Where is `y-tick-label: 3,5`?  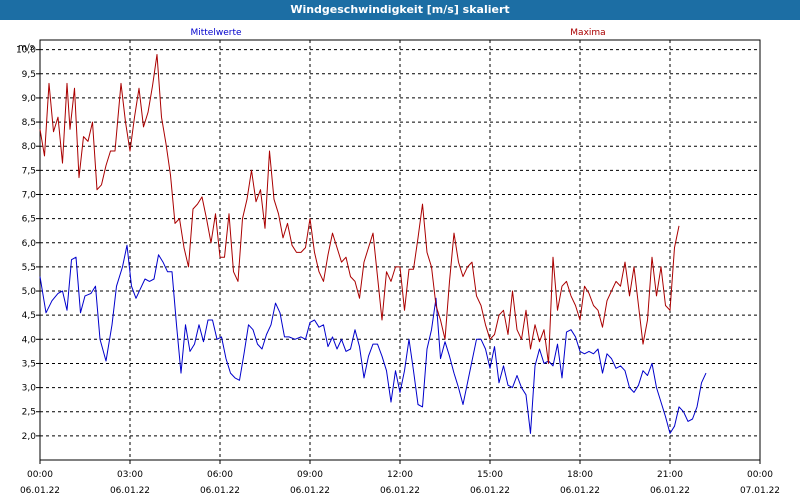
y-tick-label: 3,5 is located at coordinates (29, 364).